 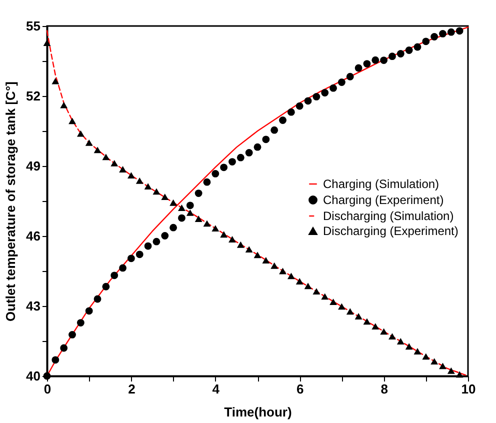 What do you see at coordinates (48, 389) in the screenshot?
I see `x-tick-label: 0` at bounding box center [48, 389].